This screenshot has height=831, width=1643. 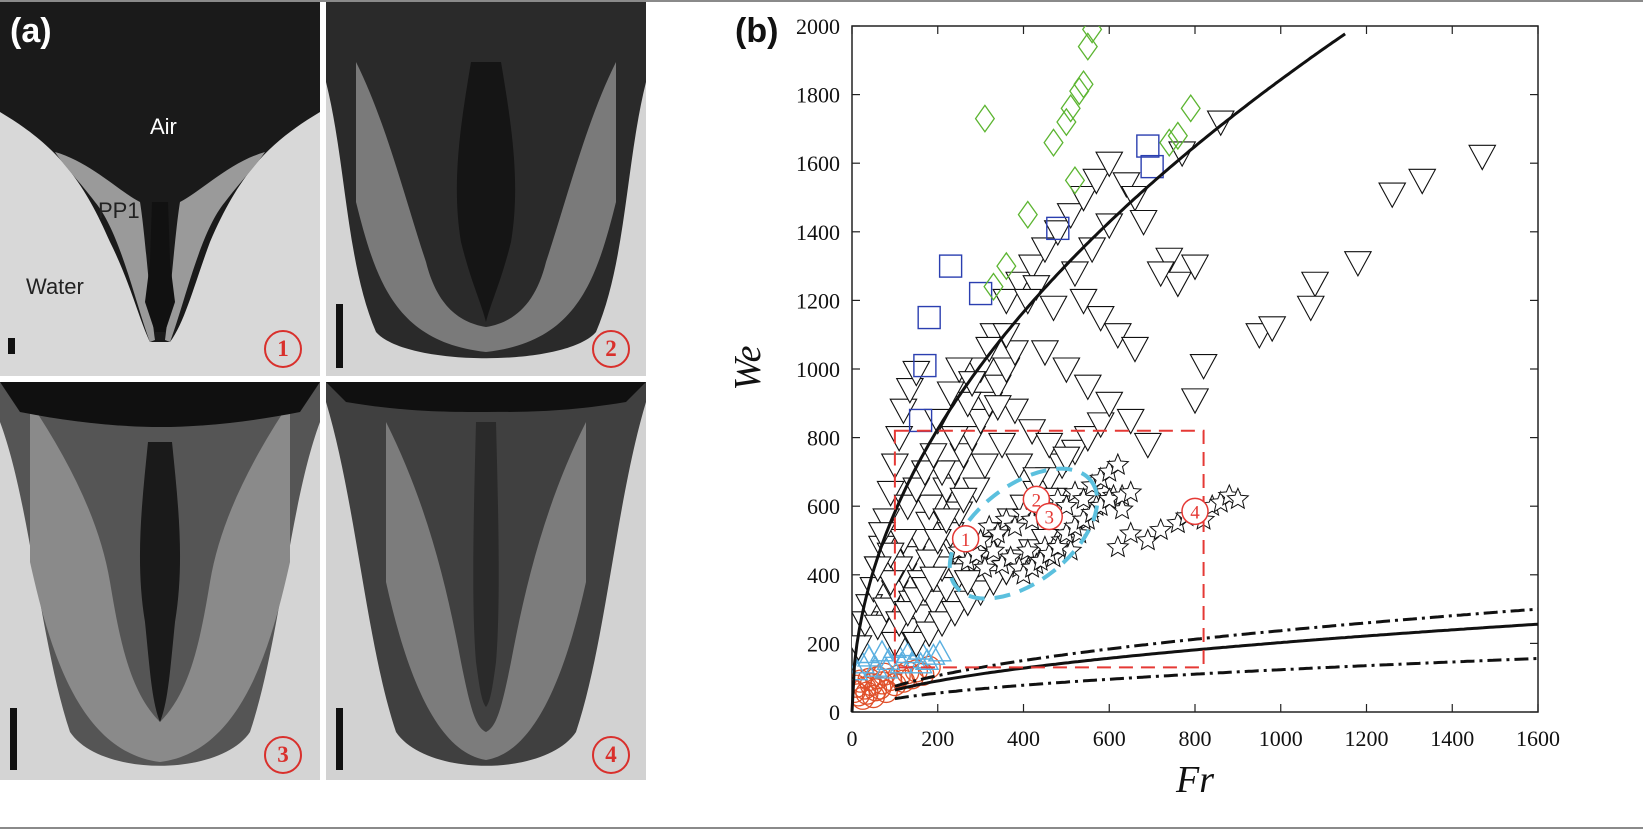 I want to click on y-tick-label: 1200, so click(x=818, y=300).